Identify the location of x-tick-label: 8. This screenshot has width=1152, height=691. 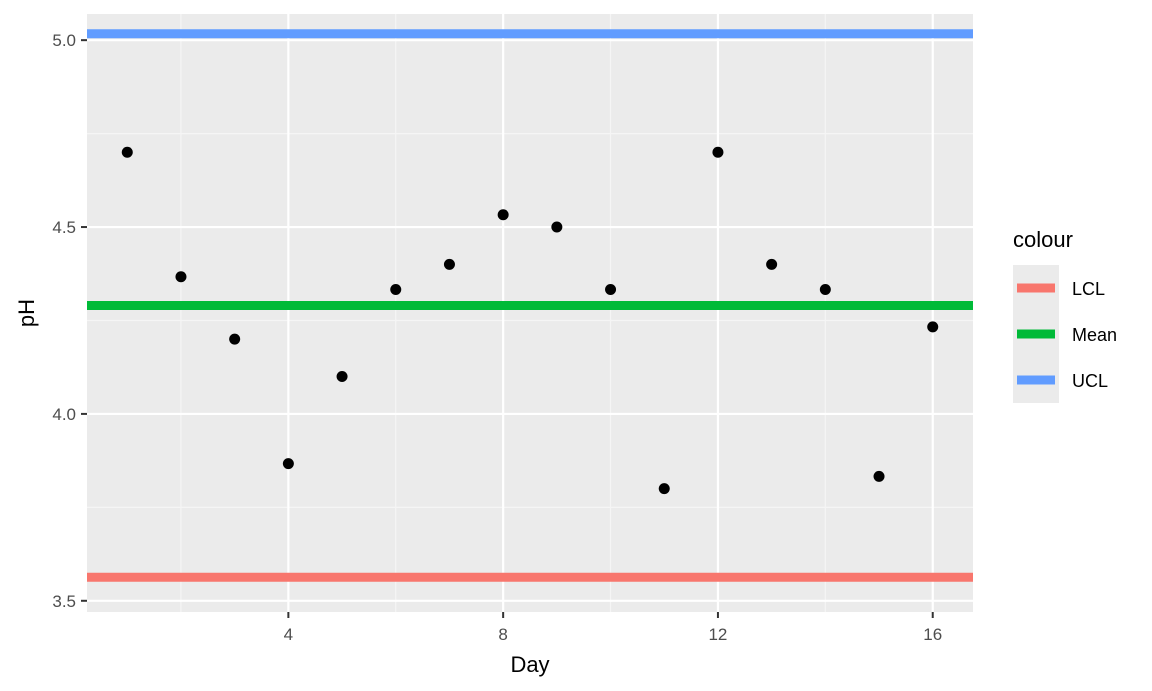
(502, 634).